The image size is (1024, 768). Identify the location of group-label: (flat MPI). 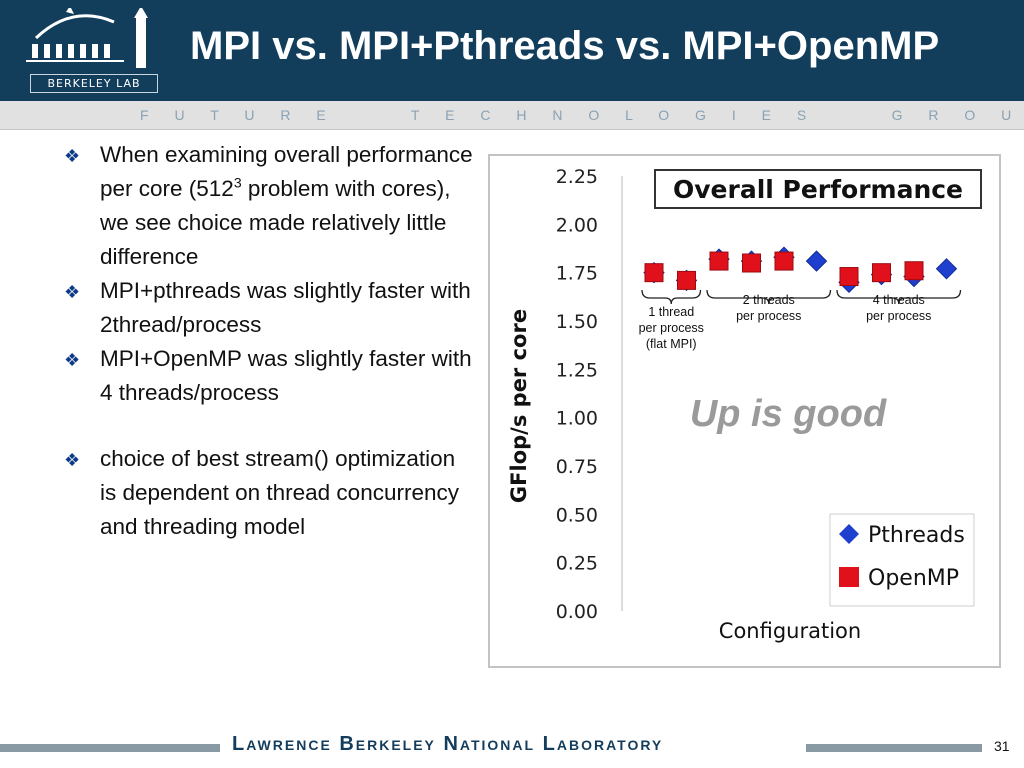
(671, 344).